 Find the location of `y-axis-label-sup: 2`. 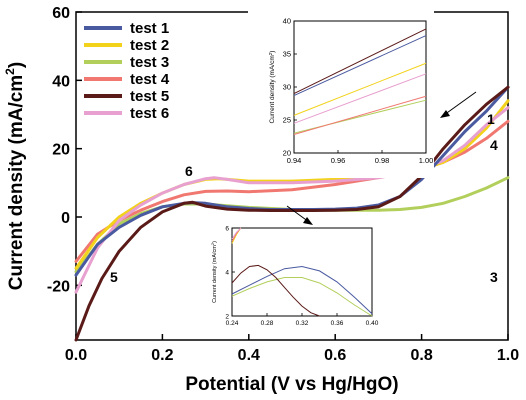

y-axis-label-sup: 2 is located at coordinates (10, 71).